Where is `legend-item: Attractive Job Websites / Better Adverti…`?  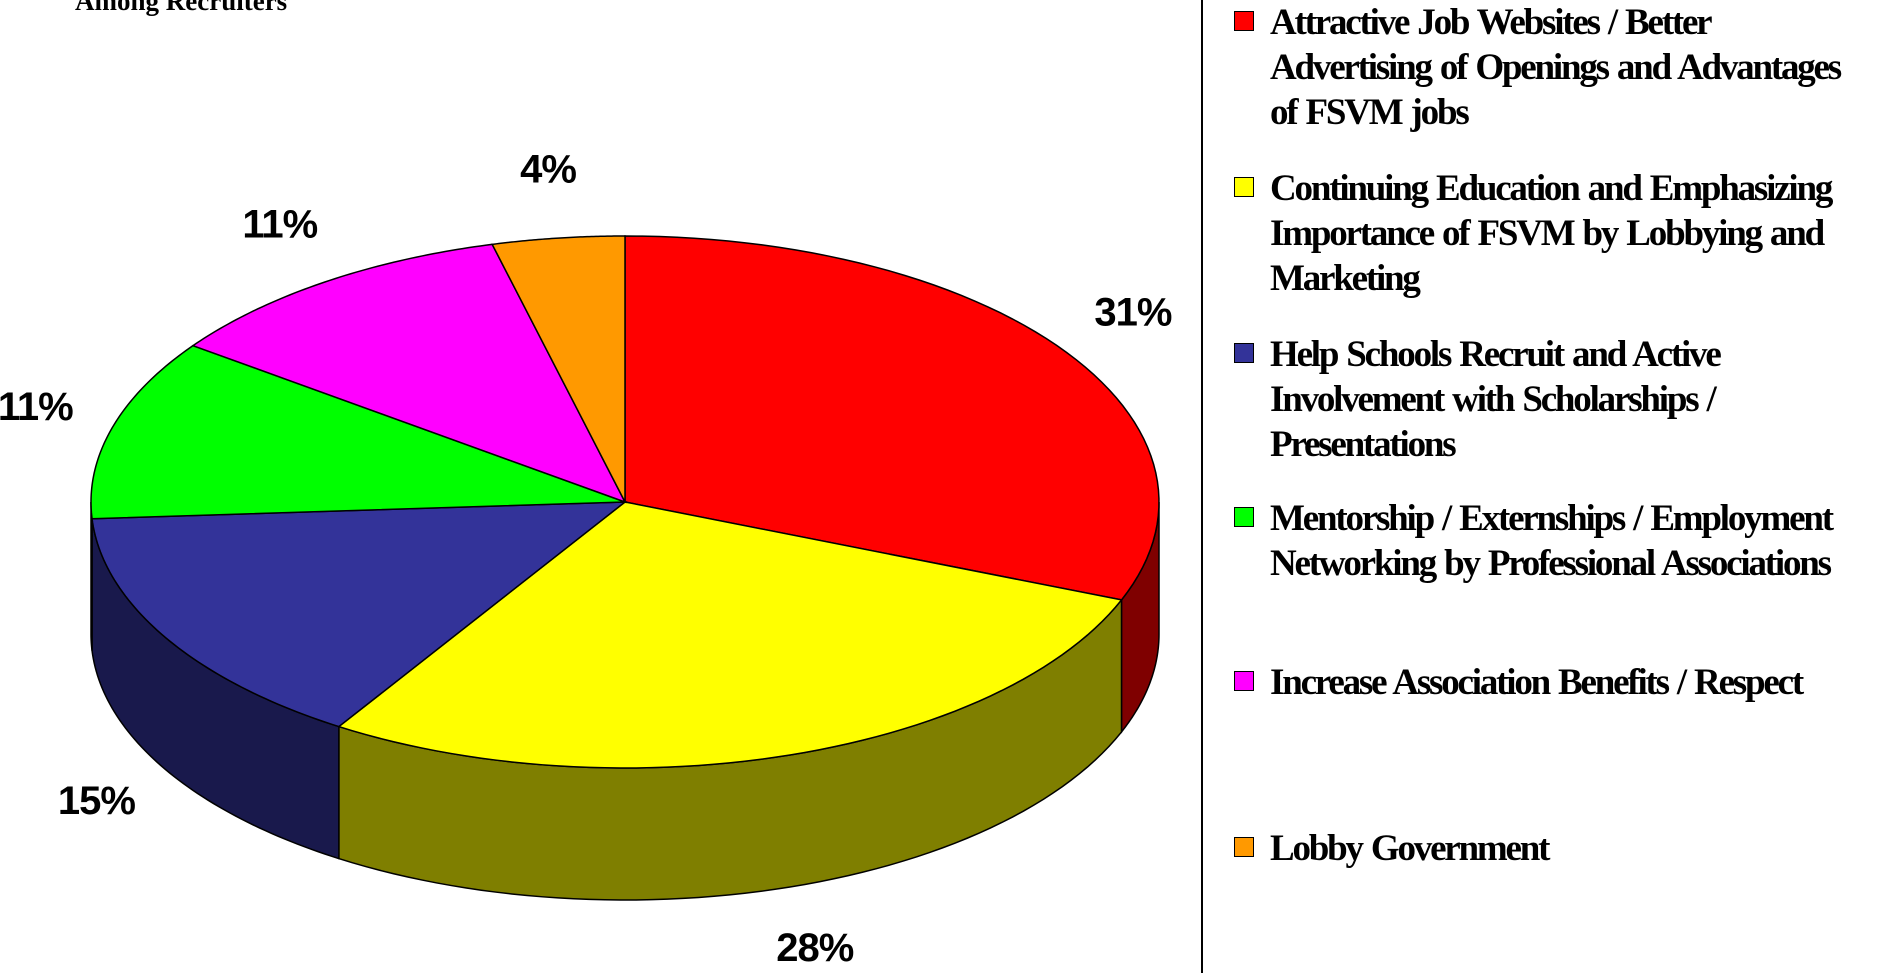
legend-item: Attractive Job Websites / Better Adverti… is located at coordinates (1554, 67).